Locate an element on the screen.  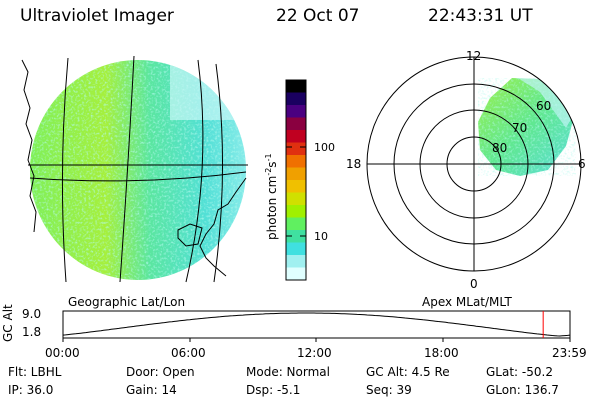
time-label: 22:43:31 UT is located at coordinates (480, 16).